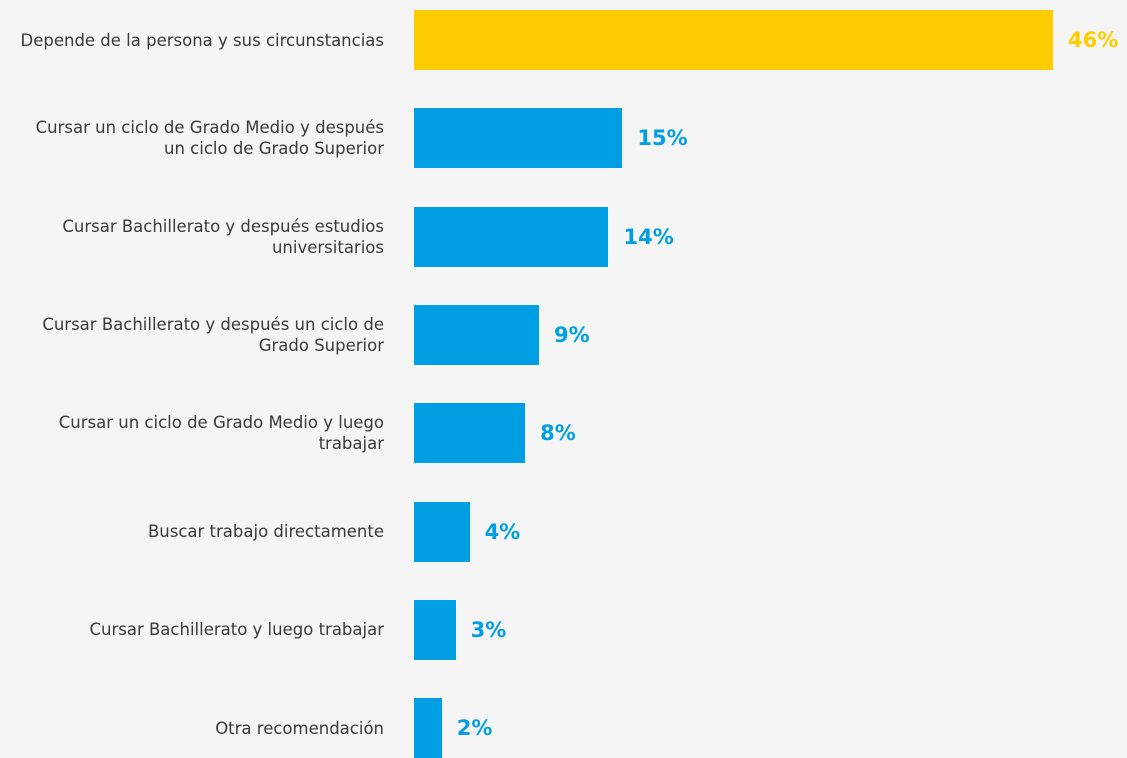 The height and width of the screenshot is (758, 1127). What do you see at coordinates (558, 433) in the screenshot?
I see `value-label: 8%` at bounding box center [558, 433].